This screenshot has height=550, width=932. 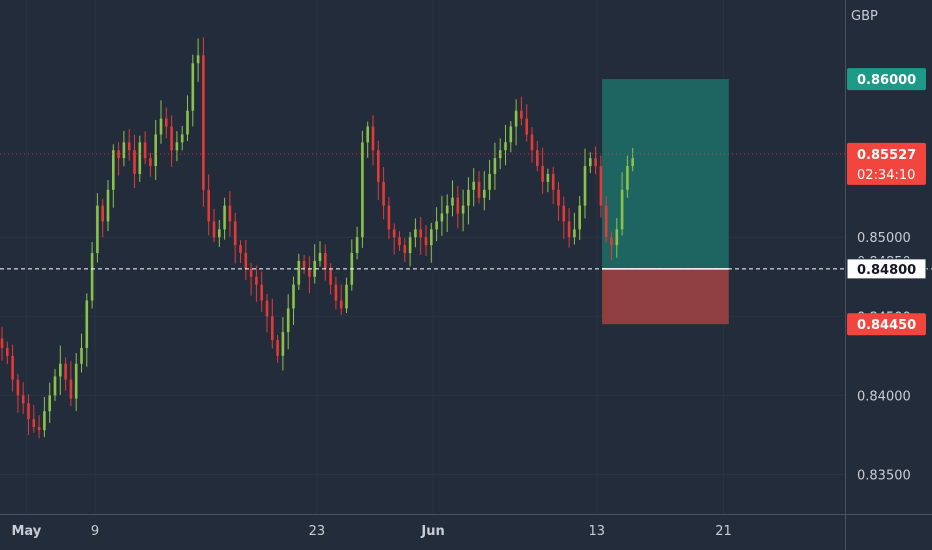 I want to click on entry-price-tag-bg, so click(x=886, y=269).